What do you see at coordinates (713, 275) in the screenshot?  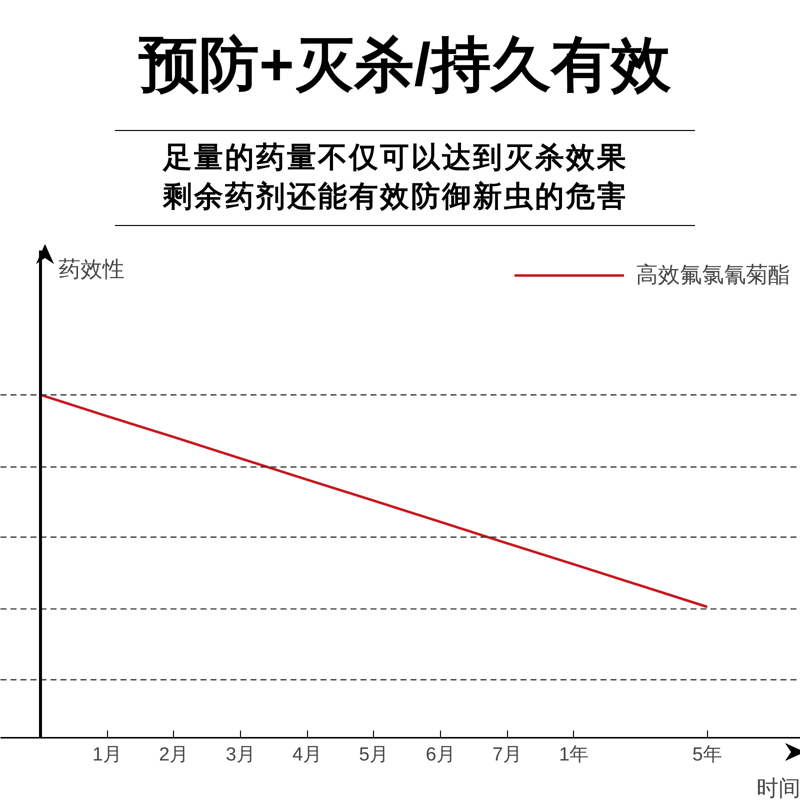 I see `legend-label: 高效氟氯氰菊酯` at bounding box center [713, 275].